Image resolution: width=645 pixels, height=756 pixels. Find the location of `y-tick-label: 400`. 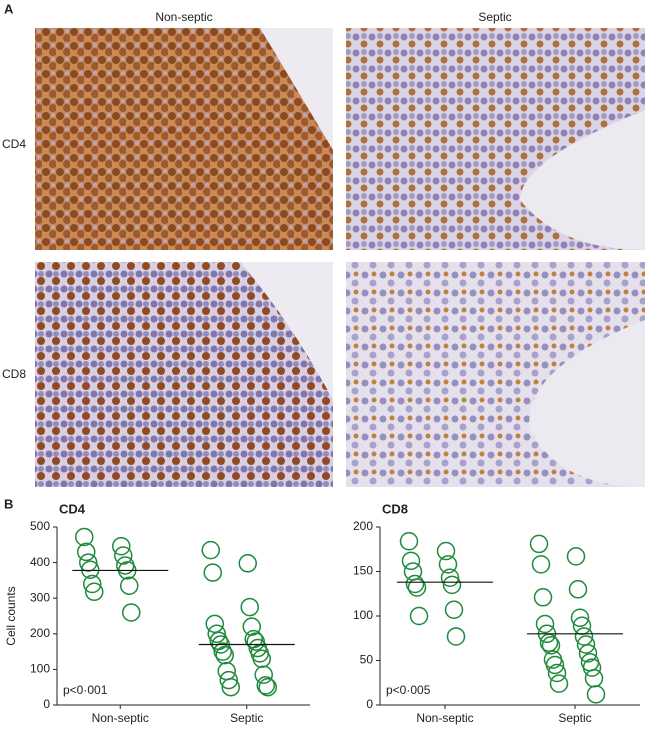

y-tick-label: 400 is located at coordinates (40, 562).